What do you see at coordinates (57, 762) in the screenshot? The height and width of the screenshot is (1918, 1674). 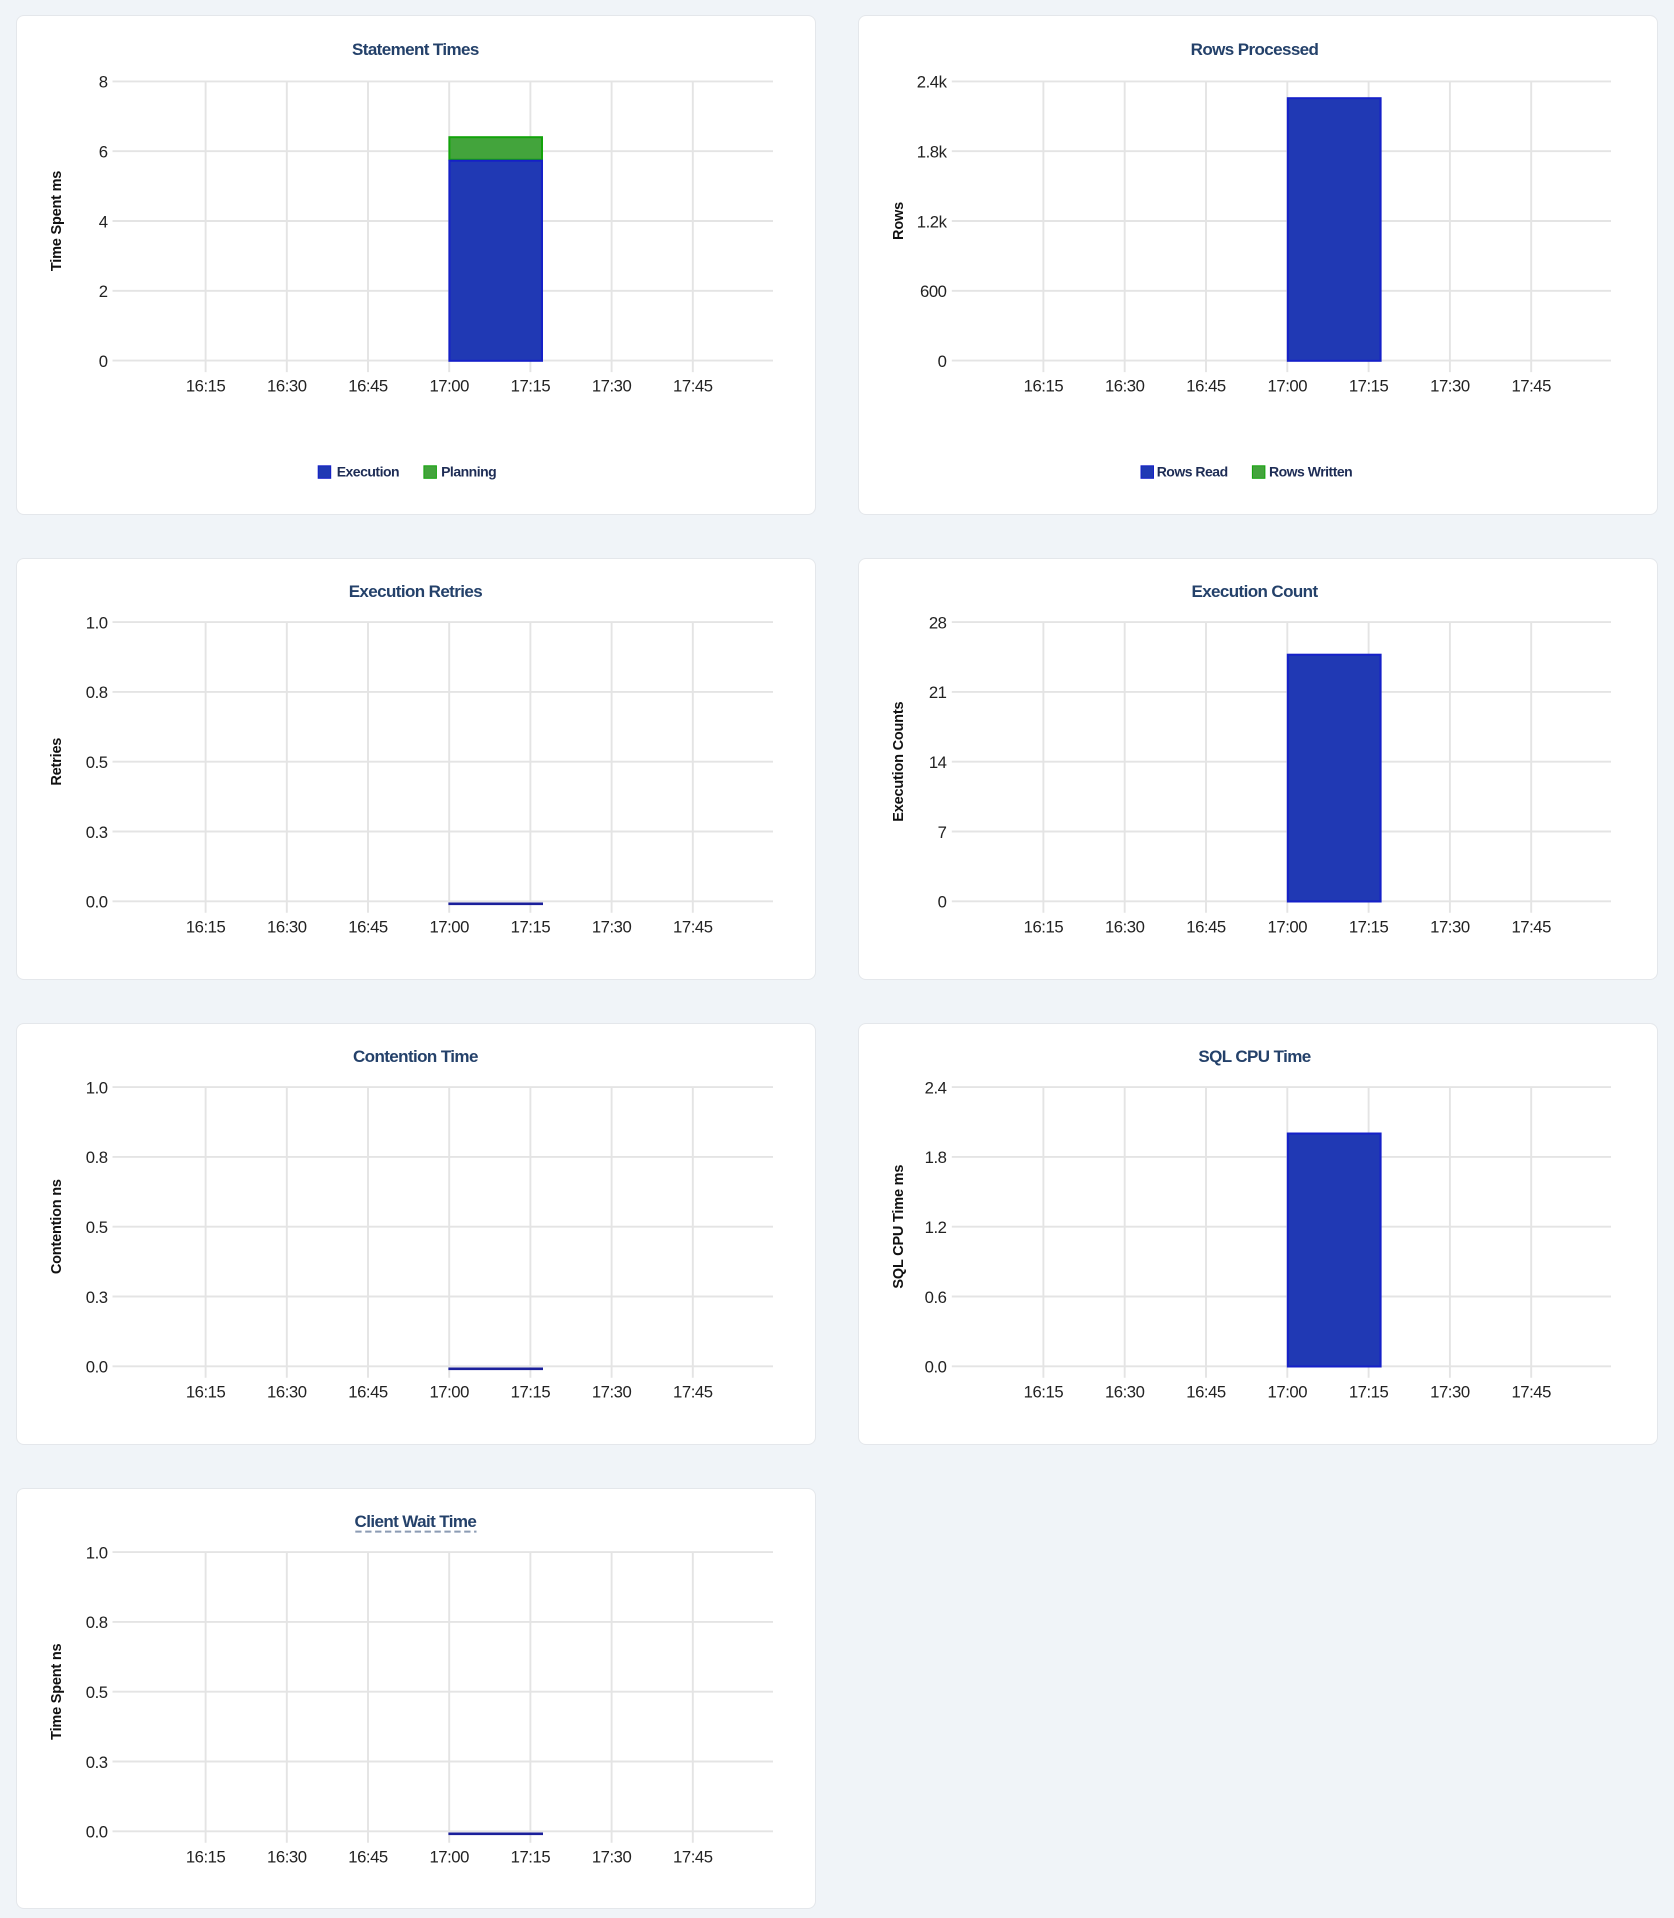 I see `svg-text: Retries` at bounding box center [57, 762].